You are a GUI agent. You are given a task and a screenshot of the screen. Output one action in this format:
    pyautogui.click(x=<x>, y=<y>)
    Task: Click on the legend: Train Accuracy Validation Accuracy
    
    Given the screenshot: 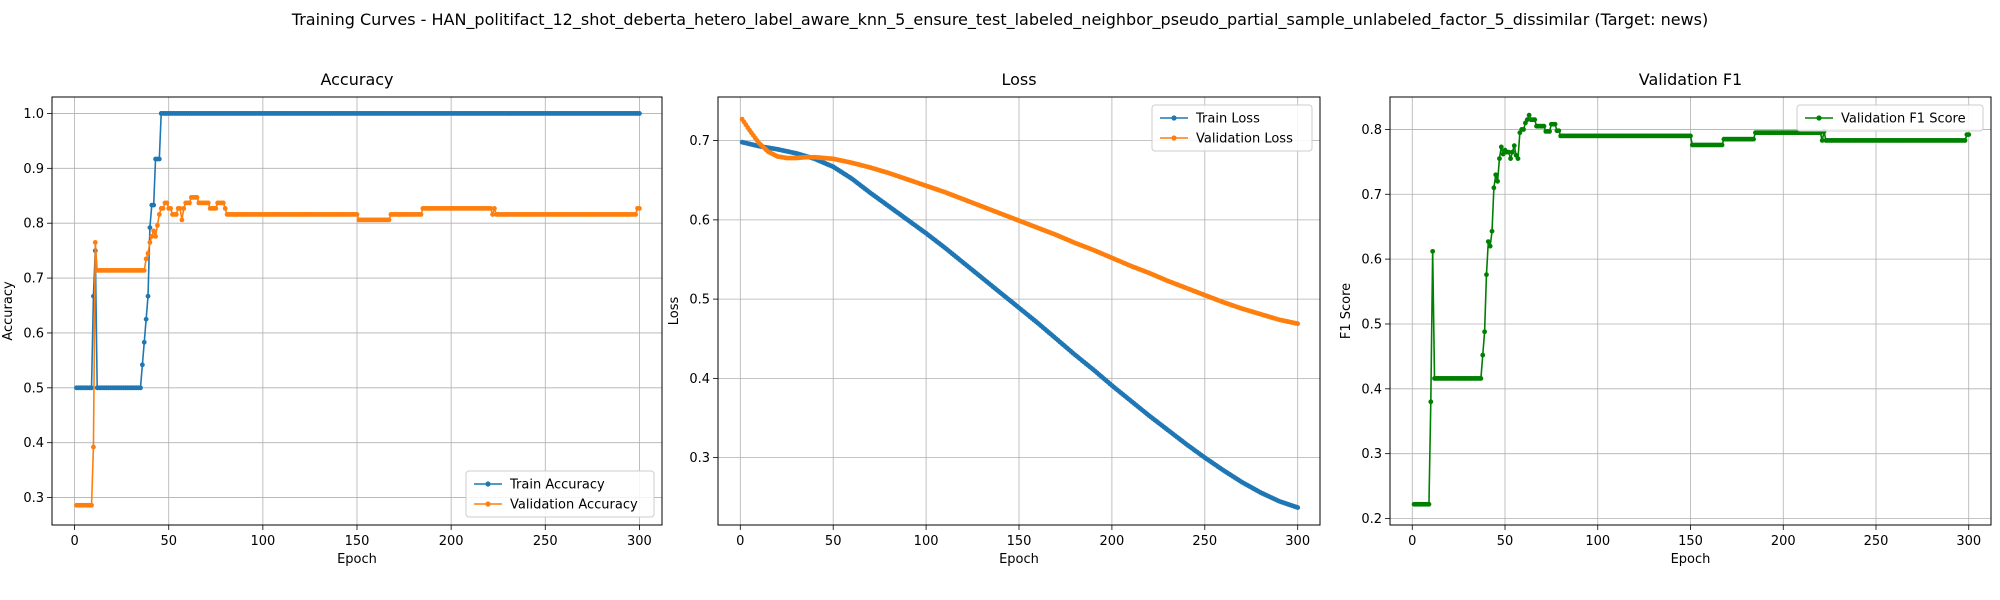 What is the action you would take?
    pyautogui.click(x=560, y=494)
    